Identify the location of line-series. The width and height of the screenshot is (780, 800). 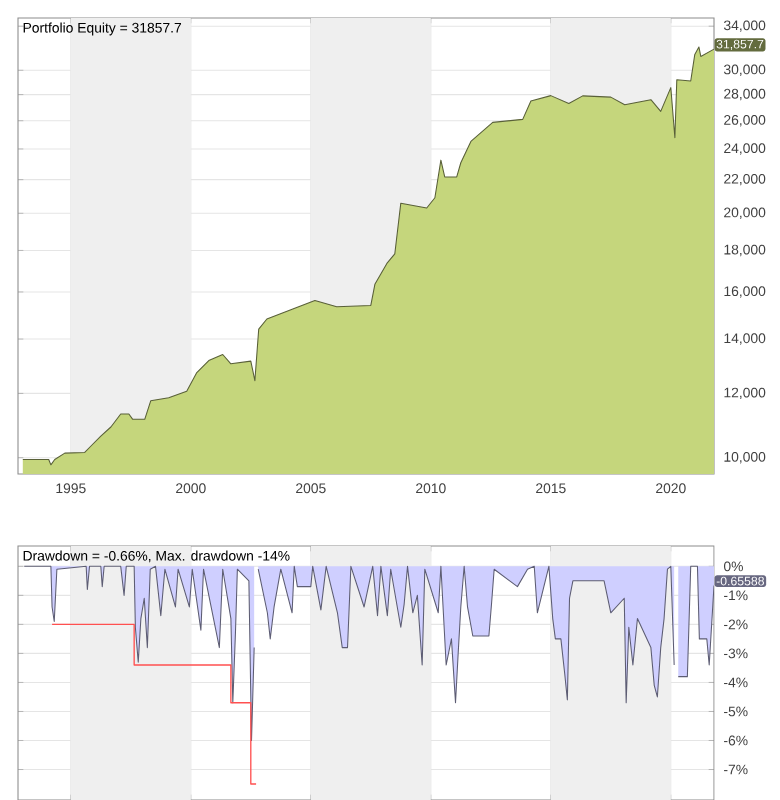
(154, 704).